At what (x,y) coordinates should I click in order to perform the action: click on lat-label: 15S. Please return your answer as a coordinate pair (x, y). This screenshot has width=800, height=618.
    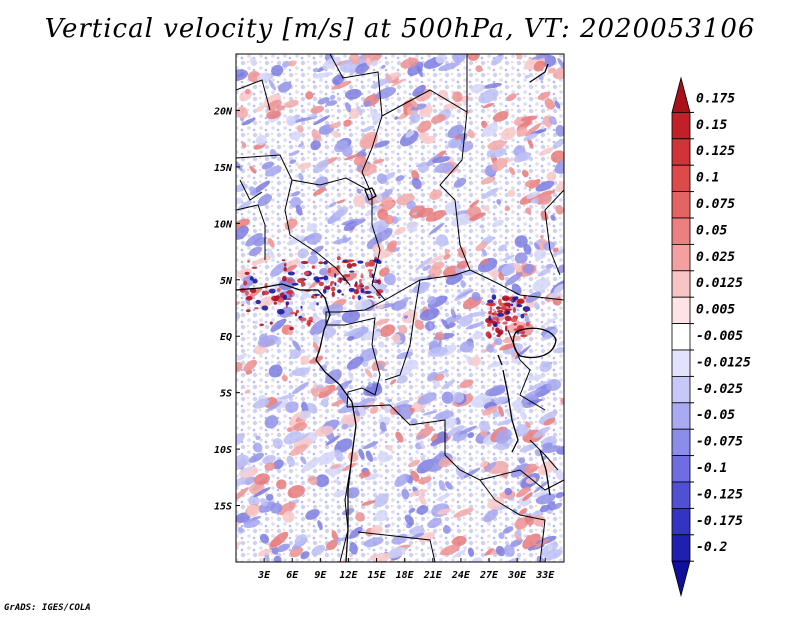
    Looking at the image, I should click on (223, 507).